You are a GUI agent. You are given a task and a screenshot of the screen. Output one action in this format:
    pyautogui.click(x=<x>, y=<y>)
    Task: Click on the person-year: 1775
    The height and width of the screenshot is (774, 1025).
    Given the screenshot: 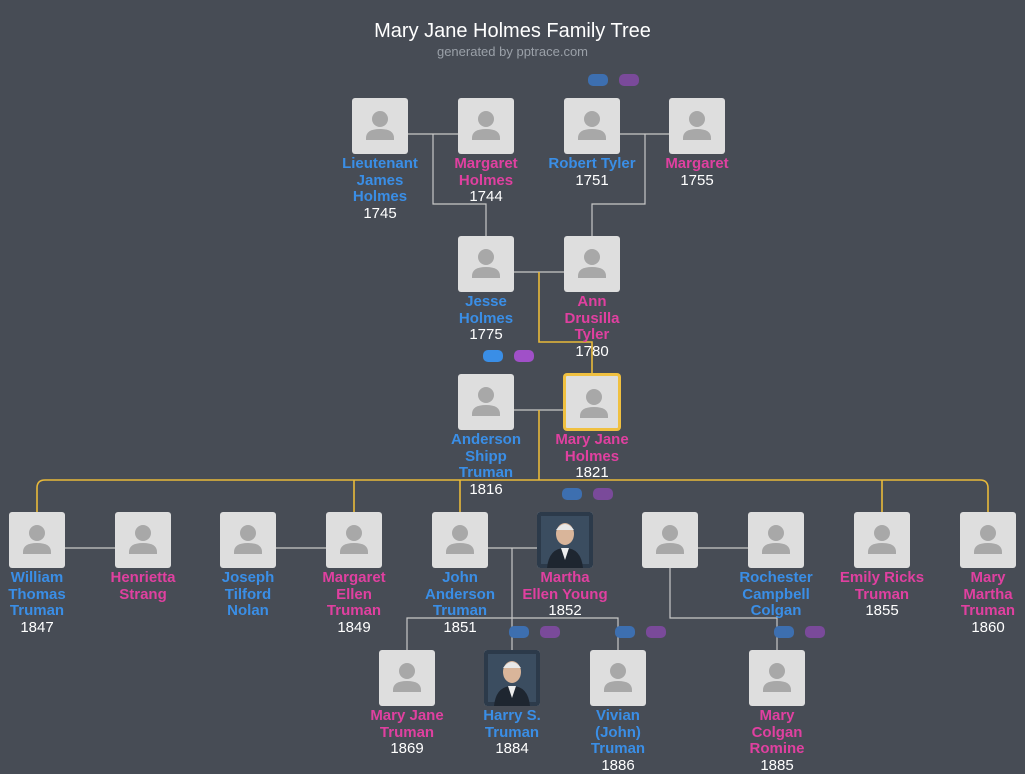 What is the action you would take?
    pyautogui.click(x=486, y=334)
    